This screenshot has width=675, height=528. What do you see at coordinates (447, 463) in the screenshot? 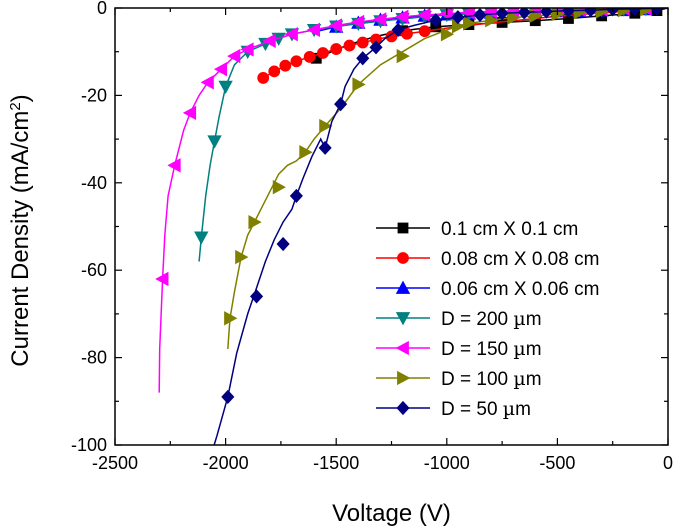
I see `x-tick-label: -1000` at bounding box center [447, 463].